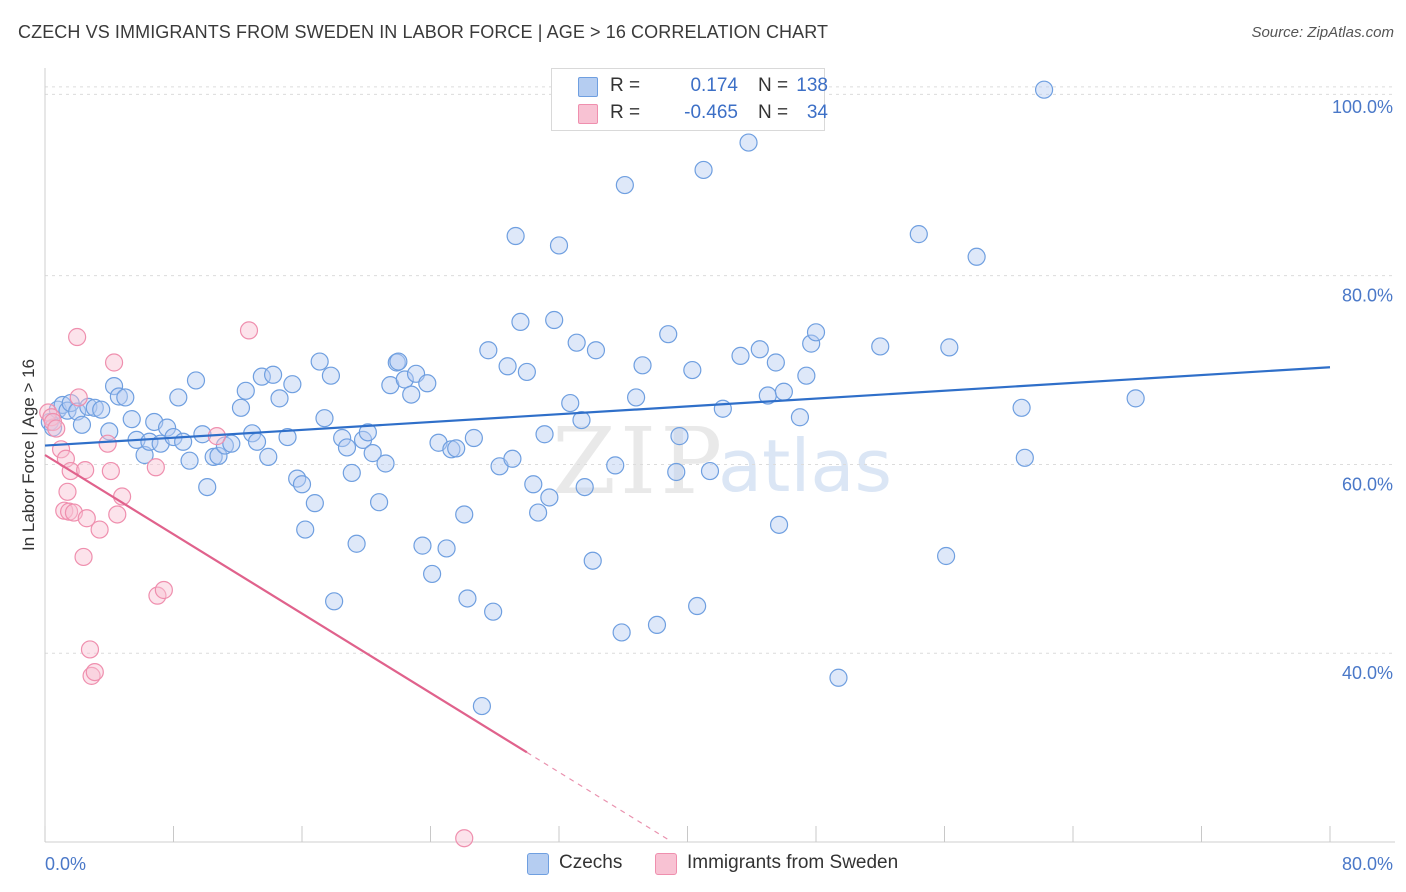 This screenshot has width=1406, height=892. Describe the element at coordinates (1367, 296) in the screenshot. I see `y-tick-label: 80.0%` at that location.